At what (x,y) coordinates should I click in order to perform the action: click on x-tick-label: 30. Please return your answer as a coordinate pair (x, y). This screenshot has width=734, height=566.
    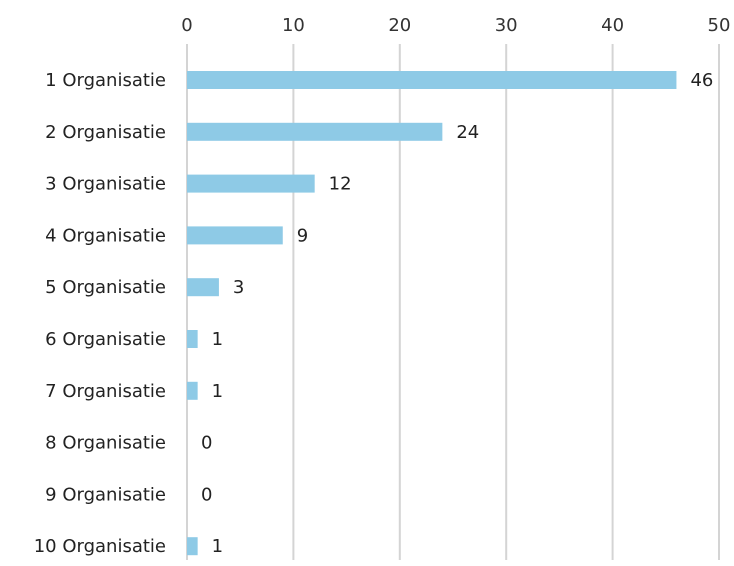
    Looking at the image, I should click on (506, 25).